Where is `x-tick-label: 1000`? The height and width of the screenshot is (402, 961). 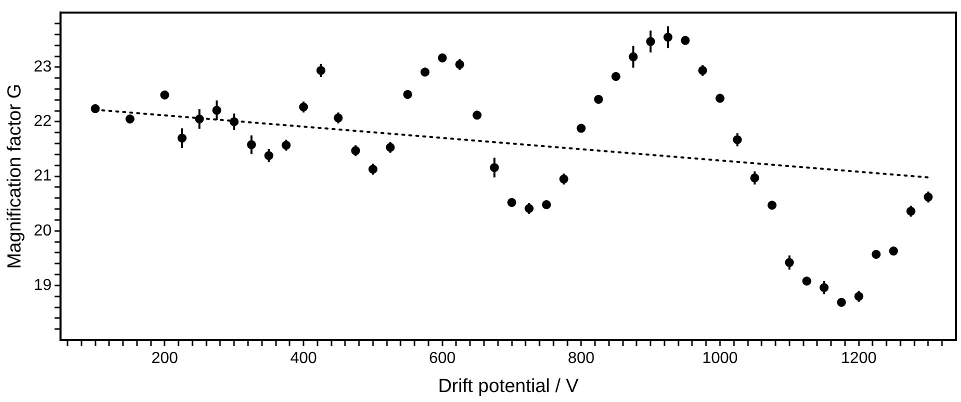 x-tick-label: 1000 is located at coordinates (720, 359).